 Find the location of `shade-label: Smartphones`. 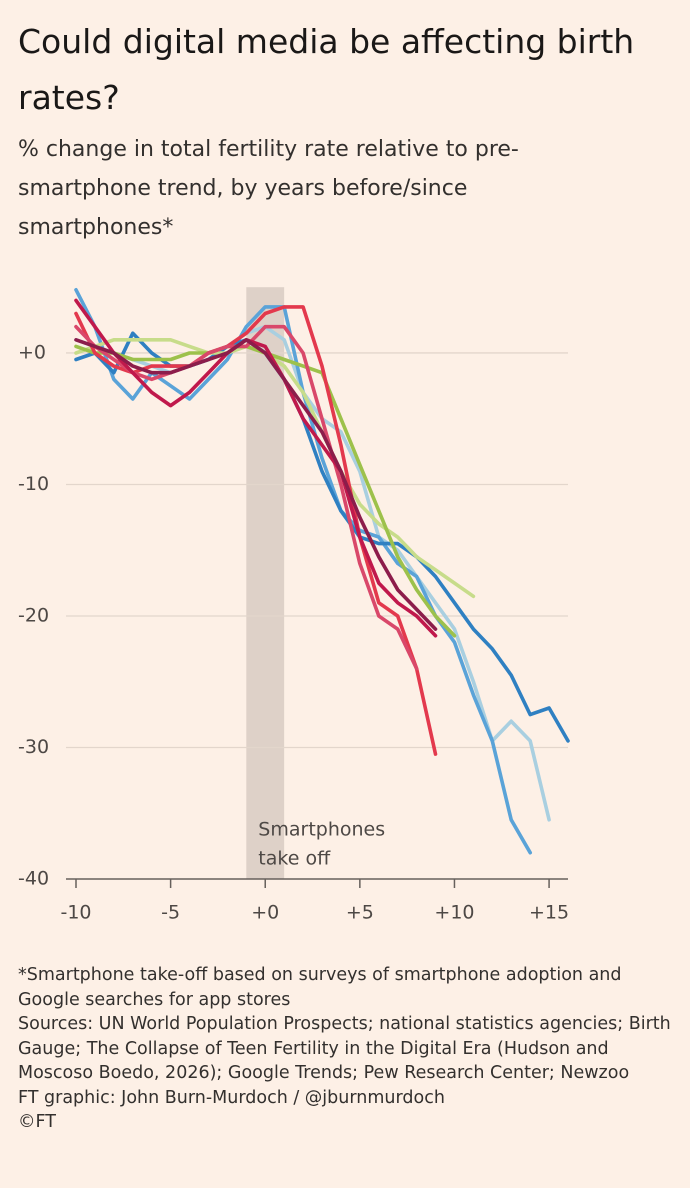

shade-label: Smartphones is located at coordinates (321, 830).